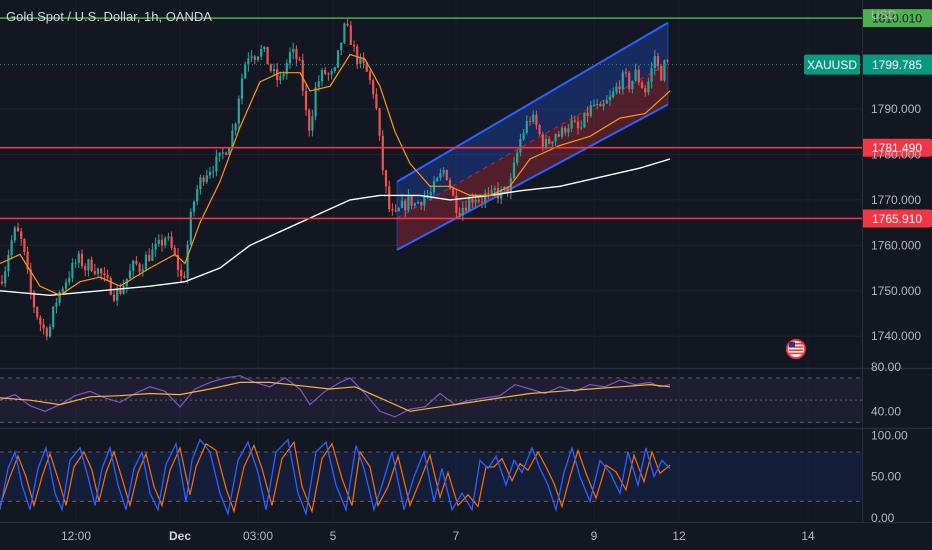 This screenshot has width=932, height=550. I want to click on time-tick-label: 03:00, so click(258, 536).